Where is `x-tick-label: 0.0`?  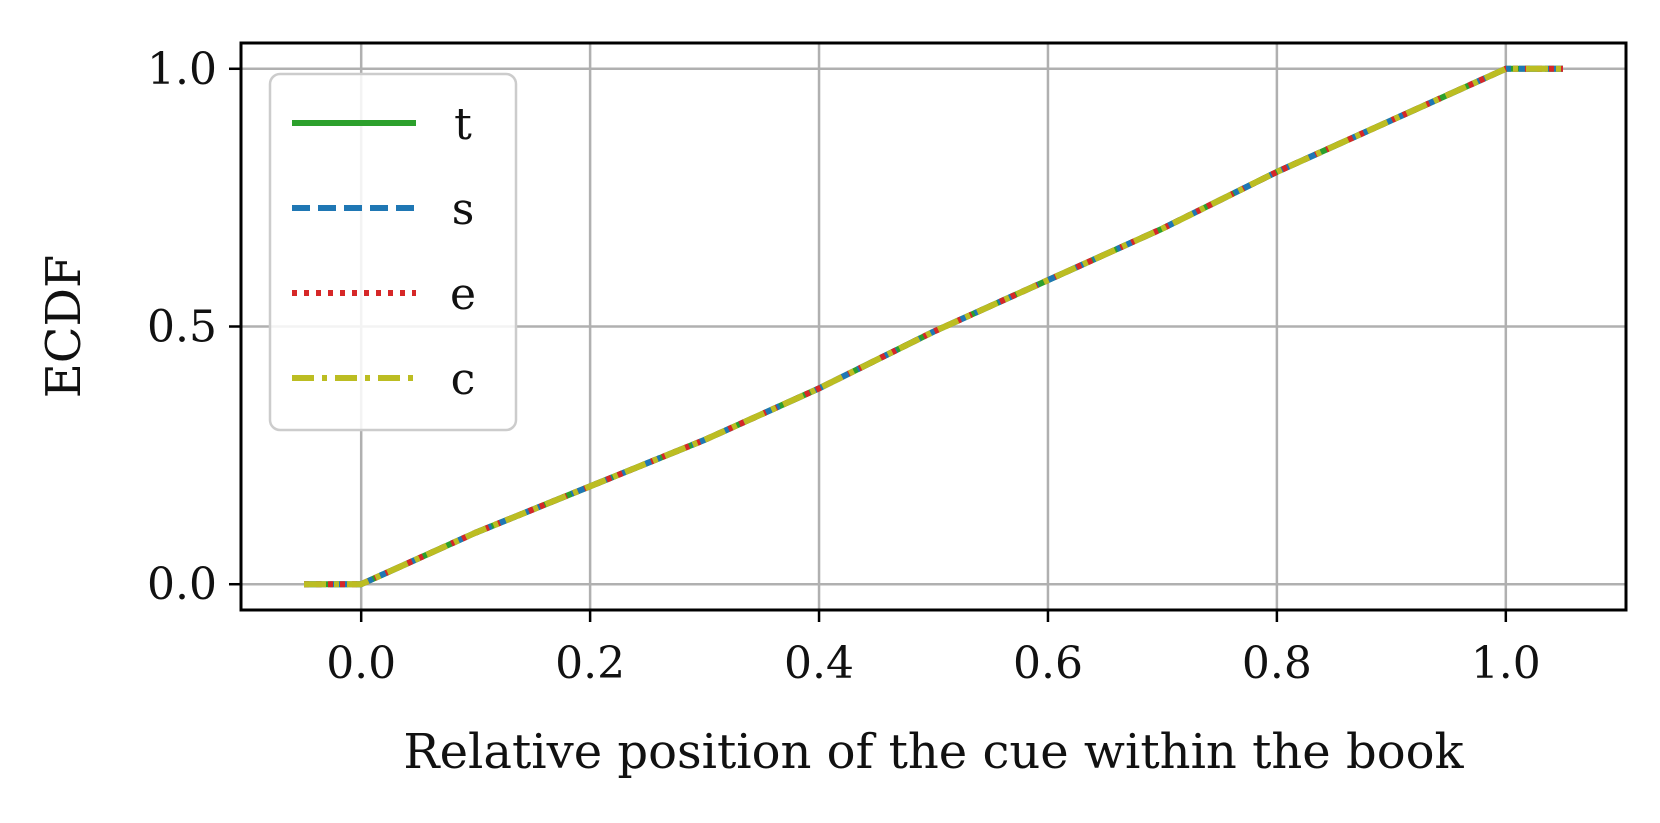 x-tick-label: 0.0 is located at coordinates (361, 663).